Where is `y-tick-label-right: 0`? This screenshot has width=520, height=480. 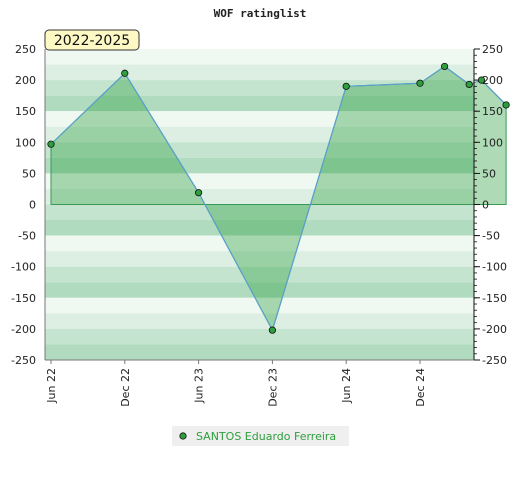 y-tick-label-right: 0 is located at coordinates (485, 205).